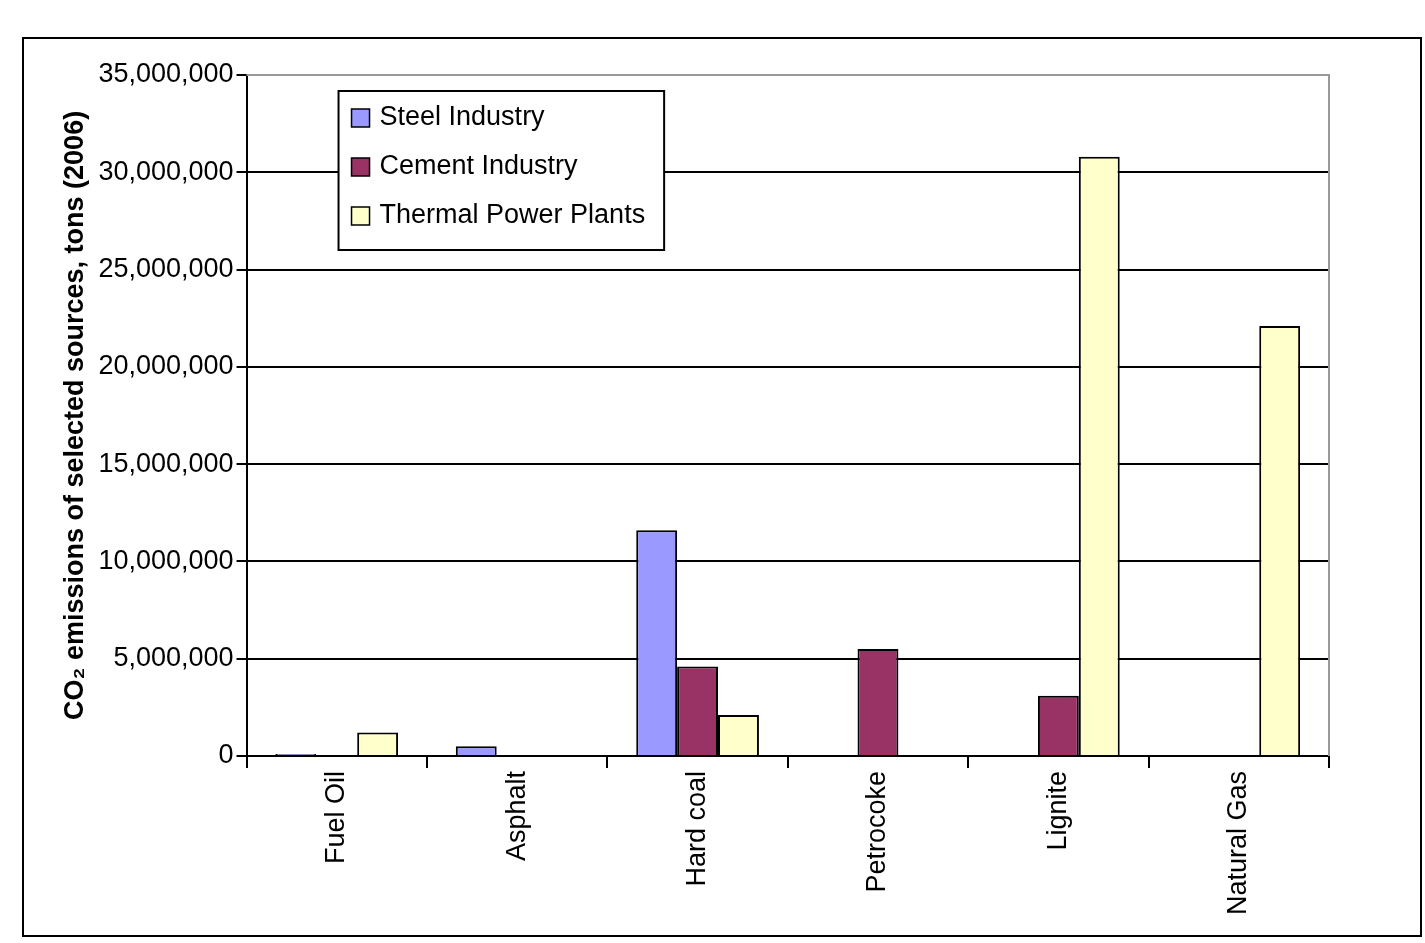 The height and width of the screenshot is (943, 1425). Describe the element at coordinates (335, 817) in the screenshot. I see `x-tick-label: Fuel Oil` at that location.